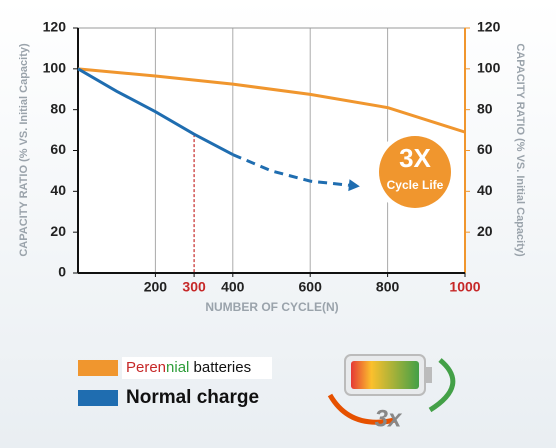 Image resolution: width=556 pixels, height=448 pixels. Describe the element at coordinates (485, 190) in the screenshot. I see `y2-tick-label: 40` at that location.